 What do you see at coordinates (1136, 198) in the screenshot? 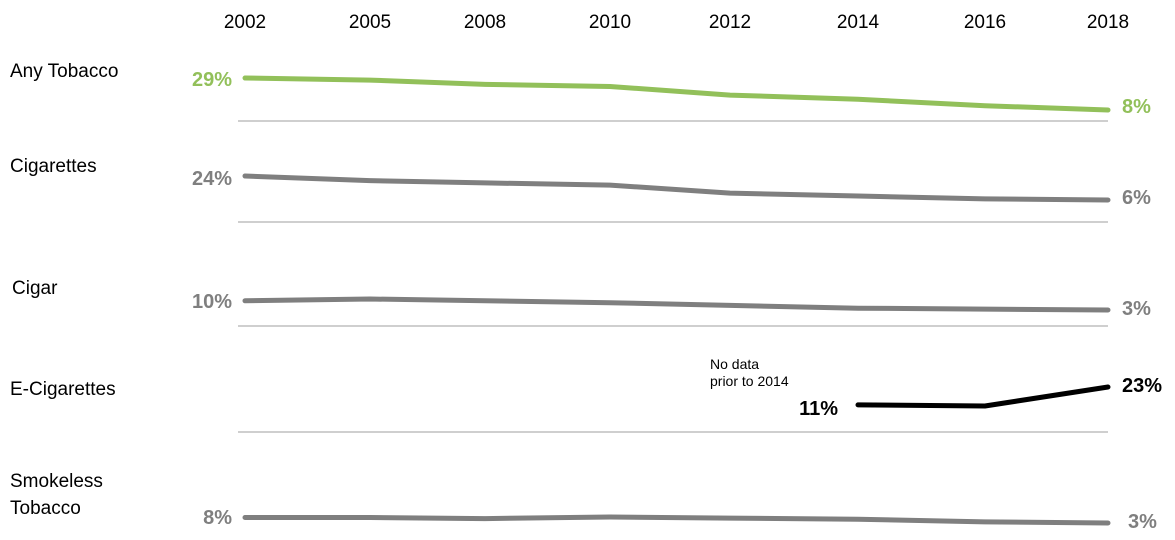
I see `end-value-label: 6%` at bounding box center [1136, 198].